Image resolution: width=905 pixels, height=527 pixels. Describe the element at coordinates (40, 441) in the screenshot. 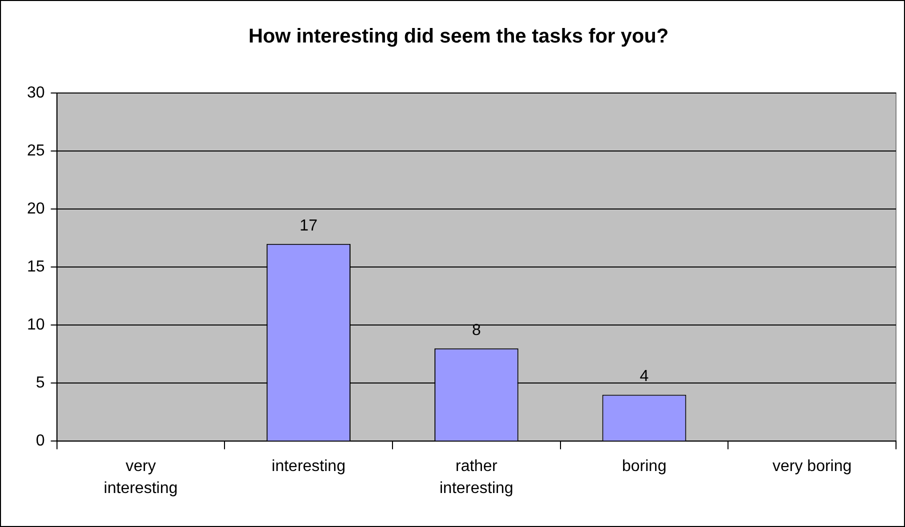

I see `y-tick-label: 0` at that location.